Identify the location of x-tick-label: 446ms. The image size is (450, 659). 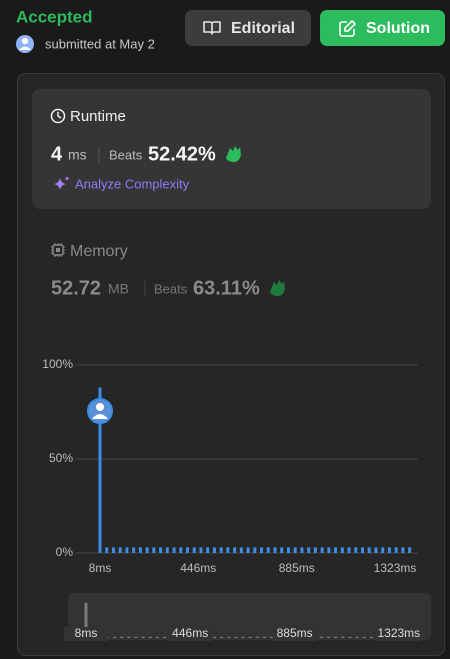
(198, 568).